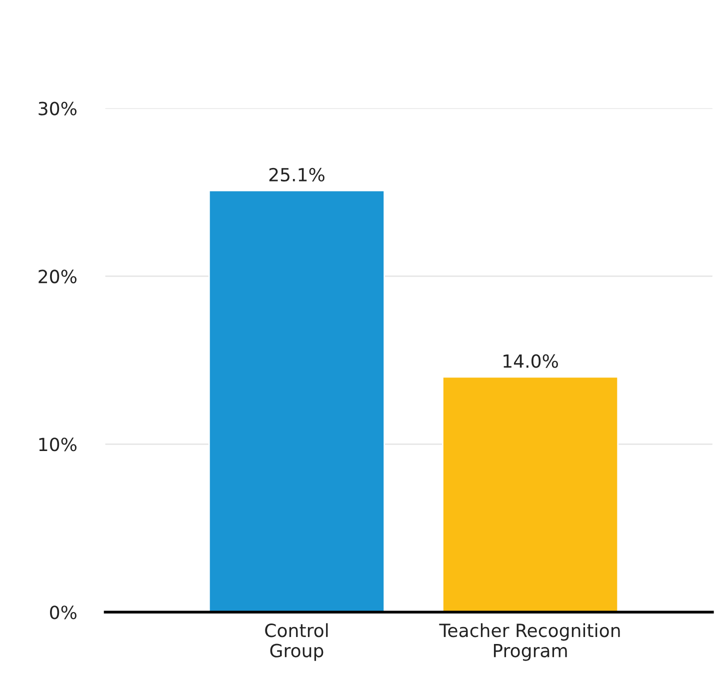 The width and height of the screenshot is (716, 694). Describe the element at coordinates (57, 109) in the screenshot. I see `y-tick-label: 30%` at that location.